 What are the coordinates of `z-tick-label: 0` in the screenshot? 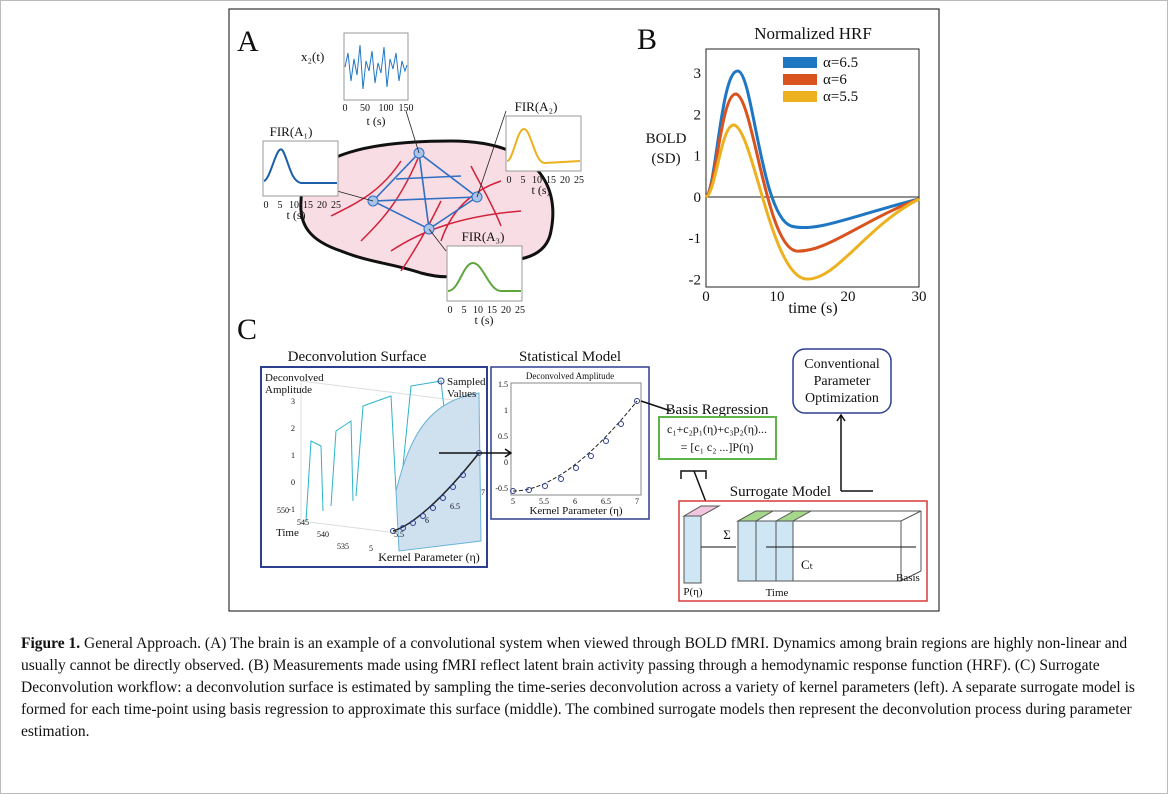 It's located at (293, 482).